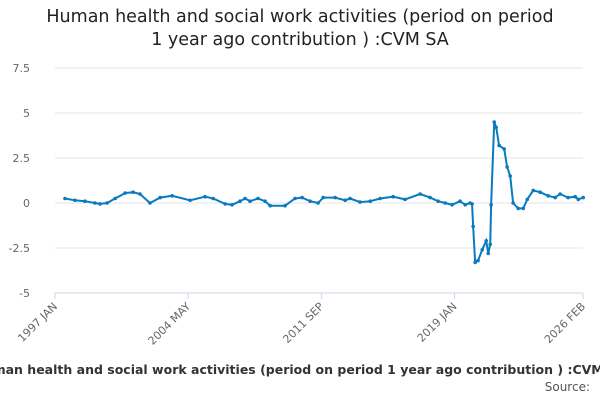 The width and height of the screenshot is (600, 400). I want to click on source: Source:, so click(567, 387).